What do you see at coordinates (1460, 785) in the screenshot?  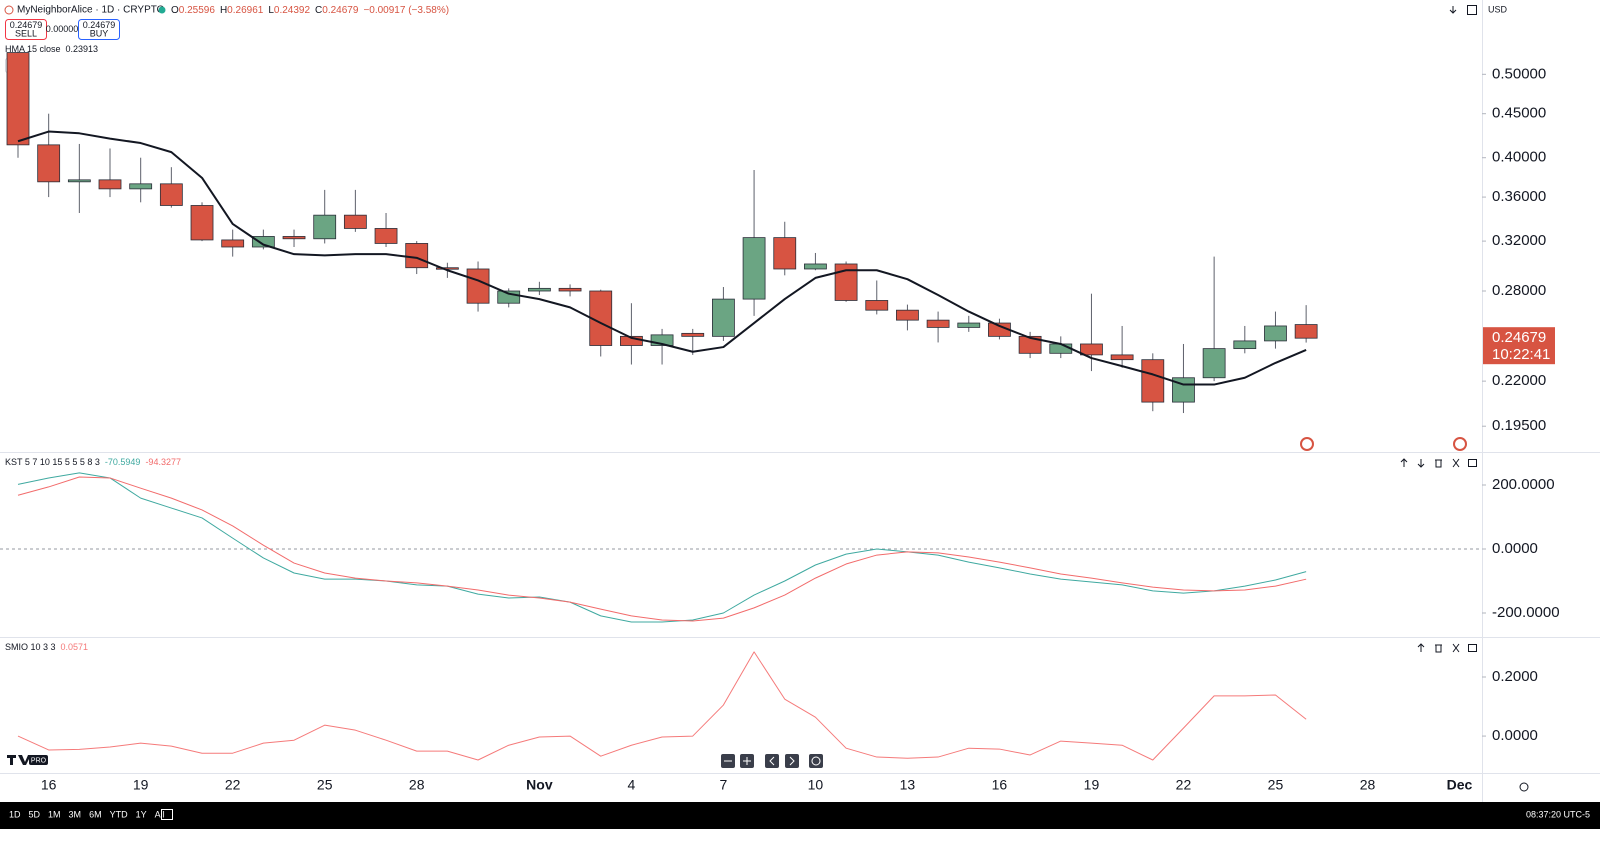 I see `x-tick-label: Dec` at bounding box center [1460, 785].